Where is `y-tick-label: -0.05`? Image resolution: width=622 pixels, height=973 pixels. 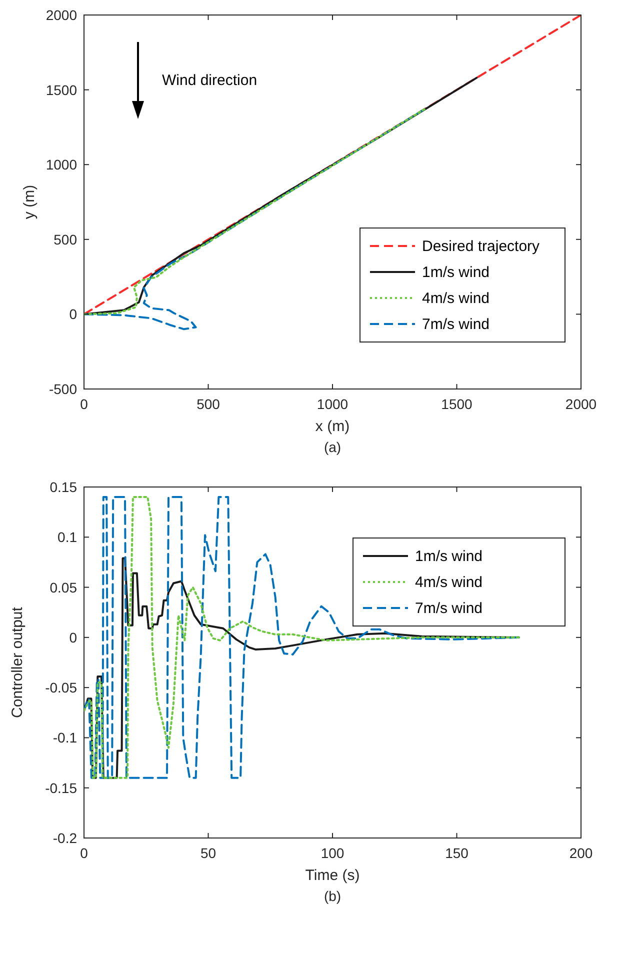
y-tick-label: -0.05 is located at coordinates (61, 688).